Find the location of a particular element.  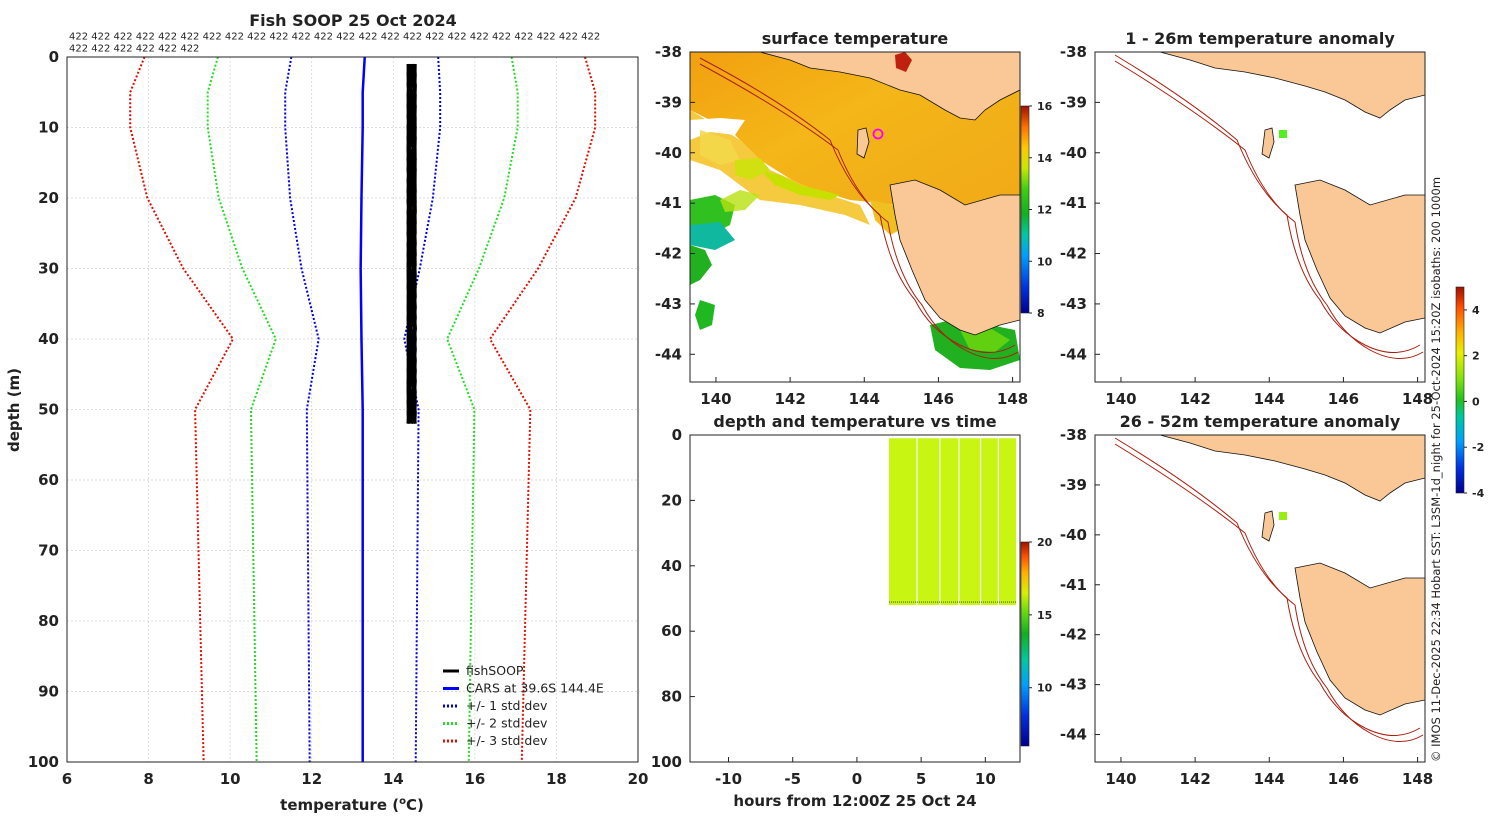

profile-fishsoop-cast is located at coordinates (411, 243).